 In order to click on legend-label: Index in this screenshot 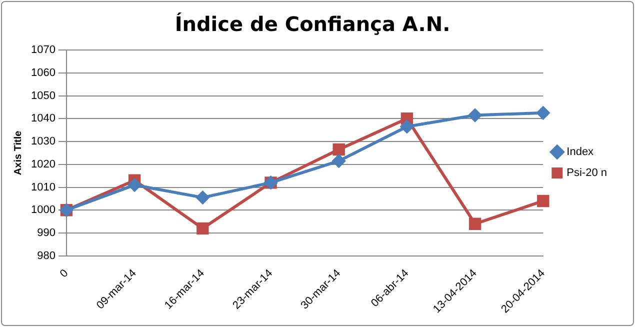, I will do `click(580, 152)`.